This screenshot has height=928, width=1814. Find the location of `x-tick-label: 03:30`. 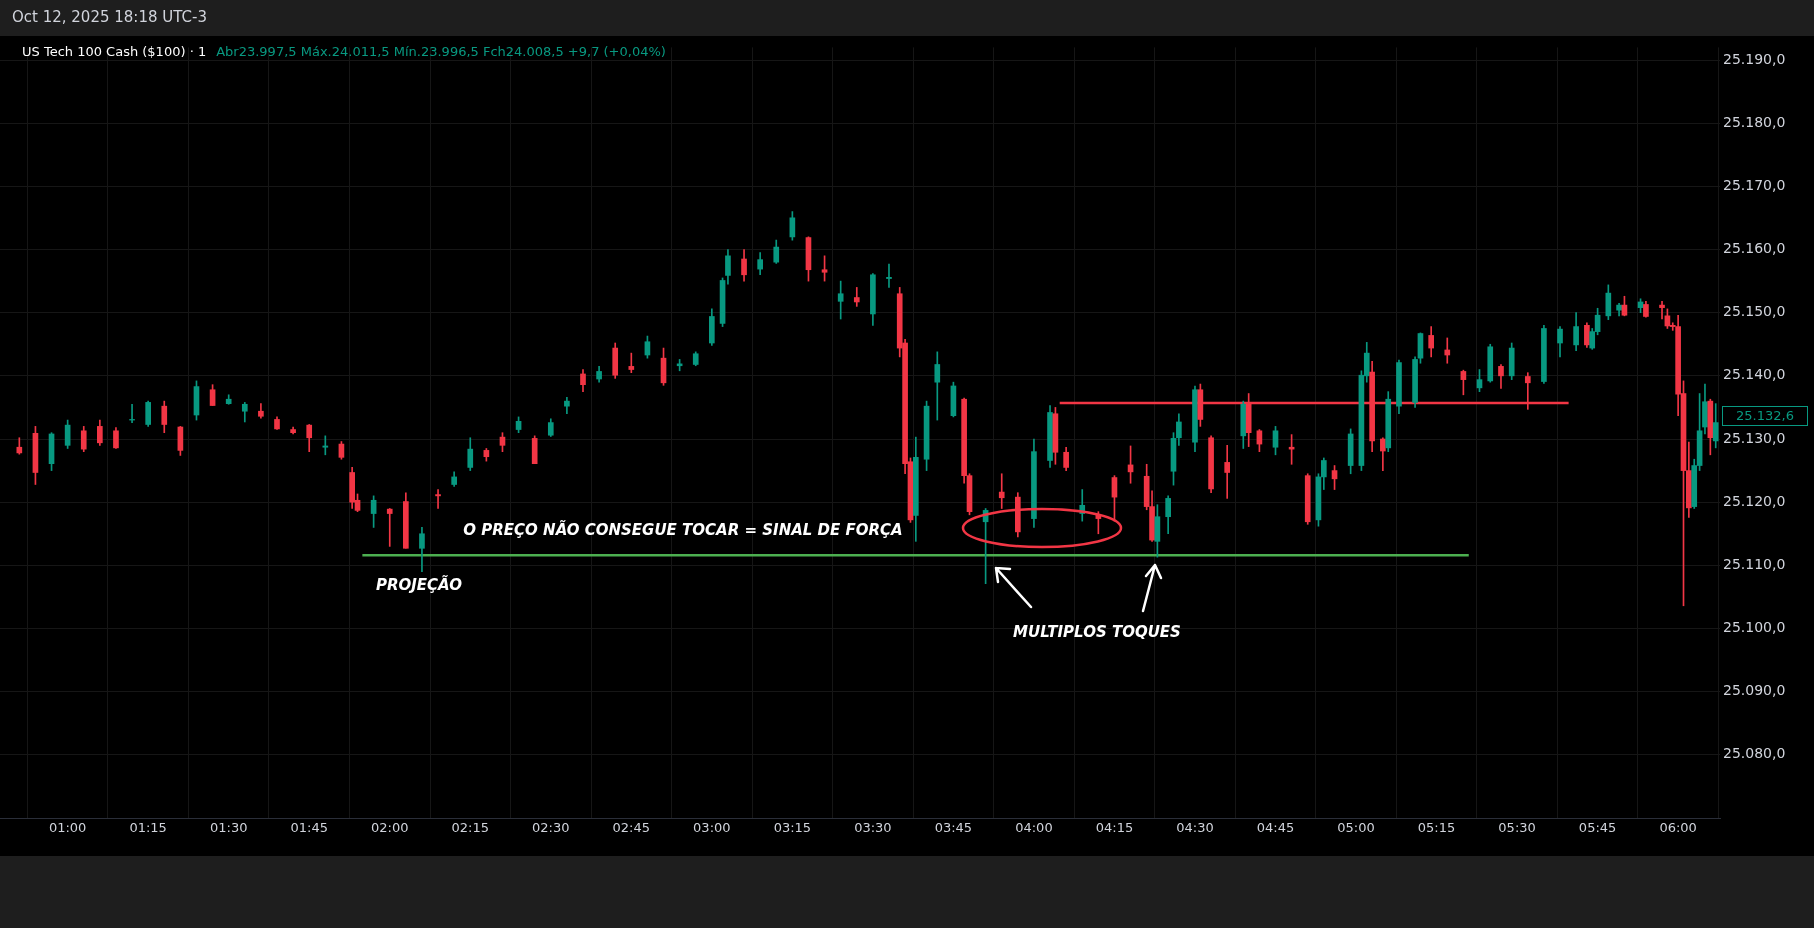

x-tick-label: 03:30 is located at coordinates (873, 828).